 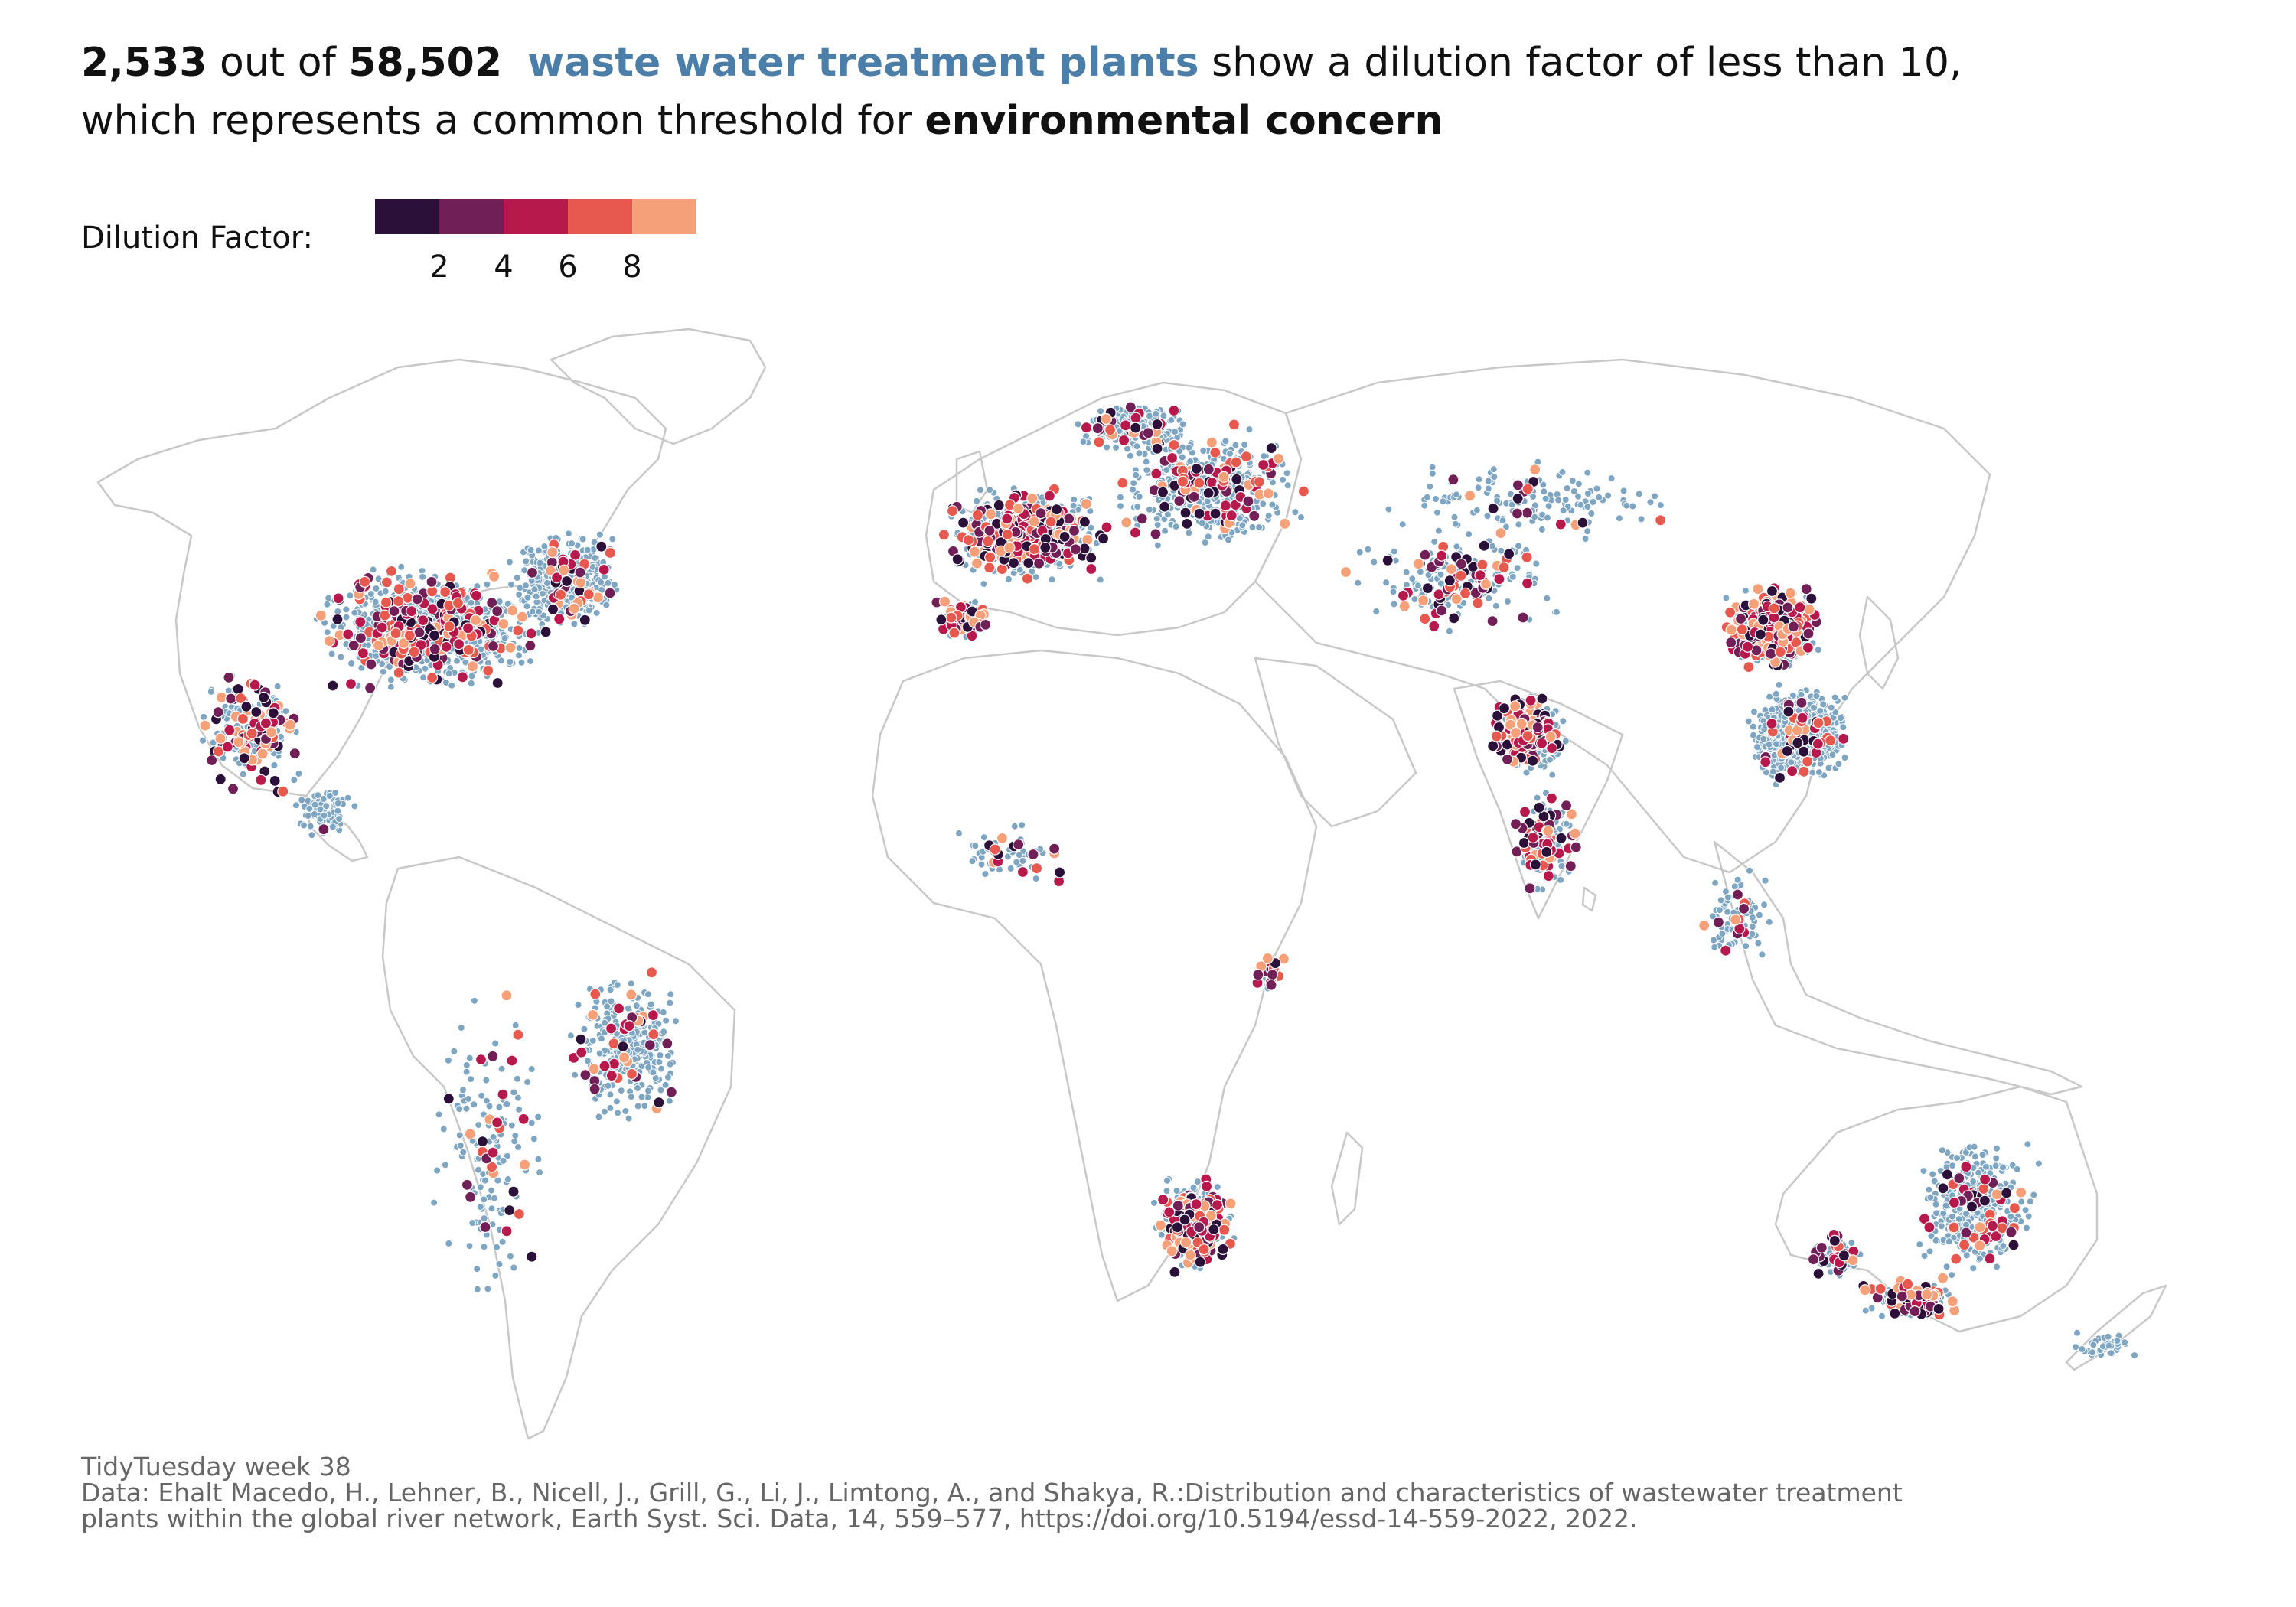 I want to click on new-zealand-outline, so click(x=2116, y=1327).